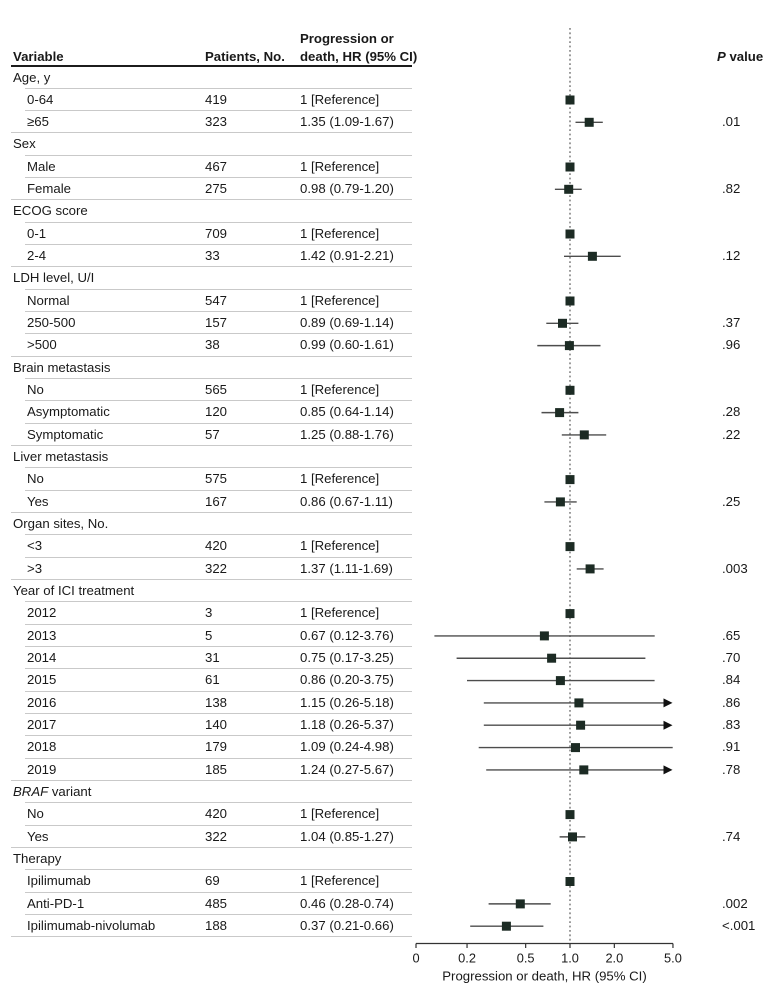  I want to click on table-row: No 565 1 [Reference], so click(390, 390).